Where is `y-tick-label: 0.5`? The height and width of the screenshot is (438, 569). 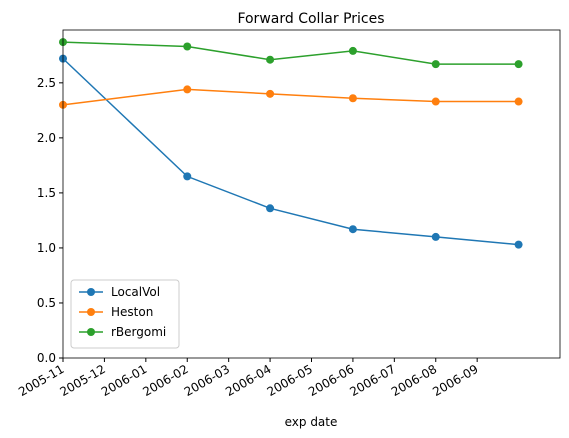
y-tick-label: 0.5 is located at coordinates (46, 303).